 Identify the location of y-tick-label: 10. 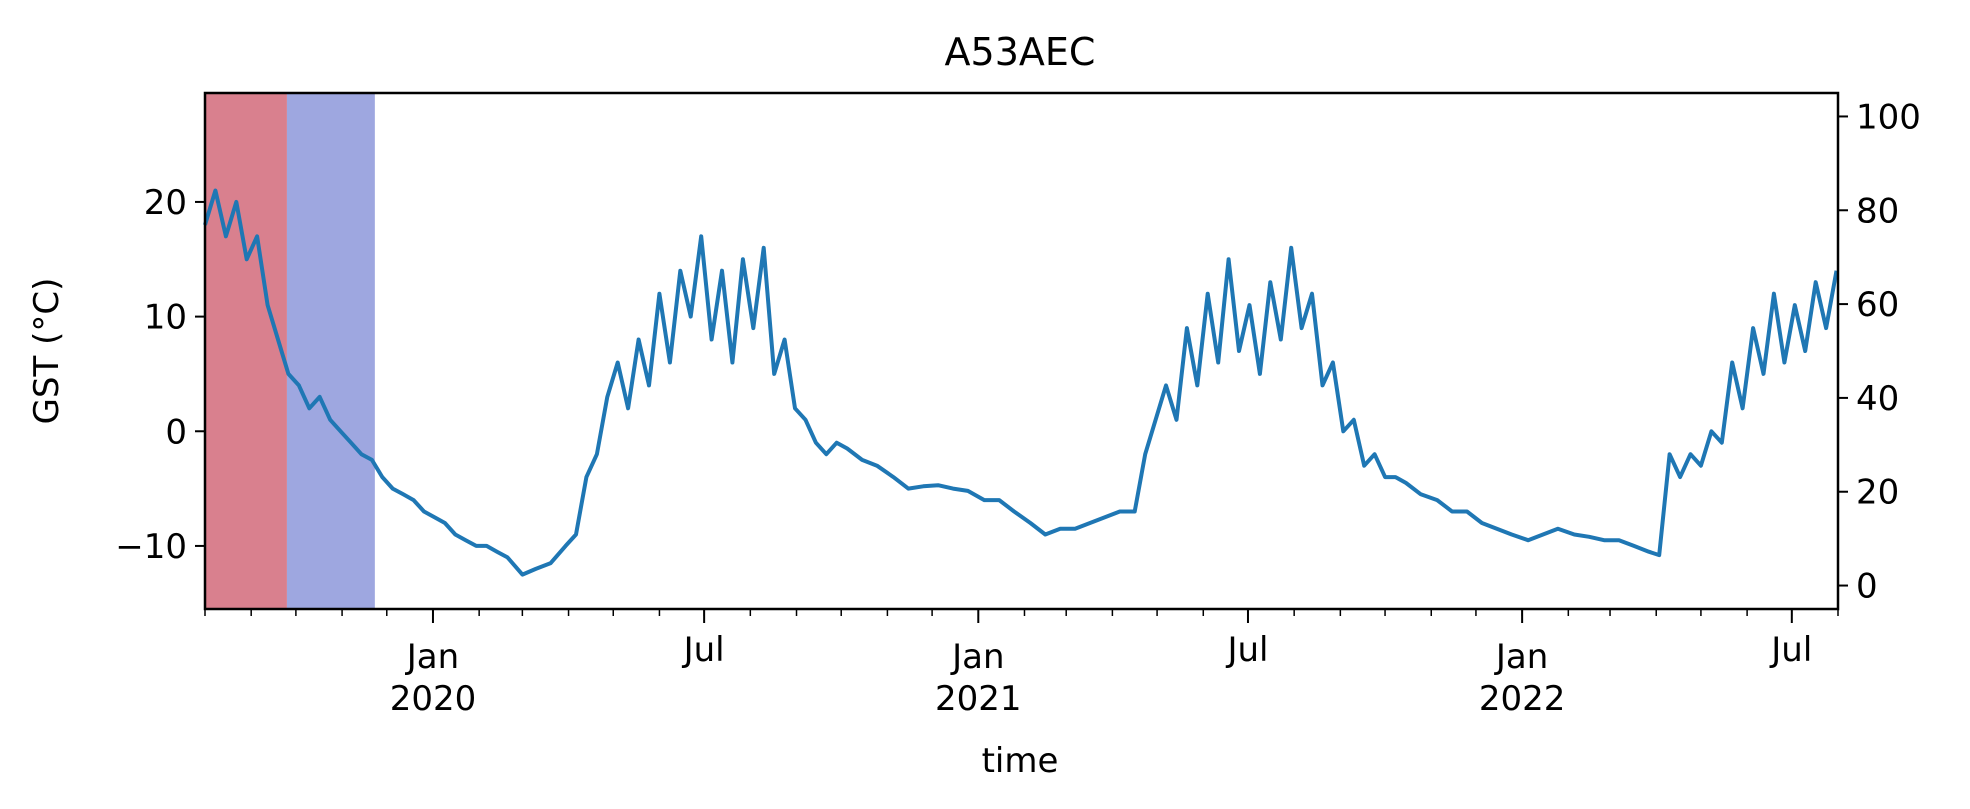
(165, 318).